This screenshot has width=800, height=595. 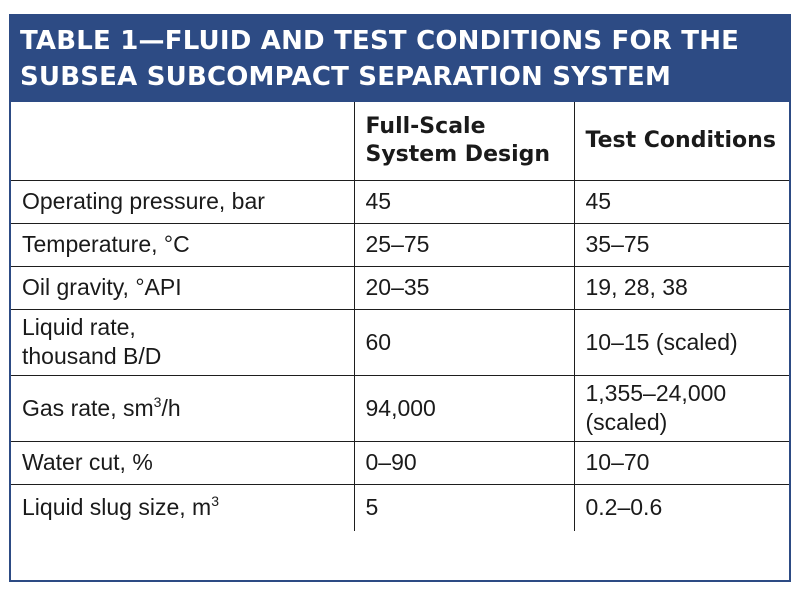 What do you see at coordinates (79, 327) in the screenshot?
I see `row-label-line-1: Liquid rate,` at bounding box center [79, 327].